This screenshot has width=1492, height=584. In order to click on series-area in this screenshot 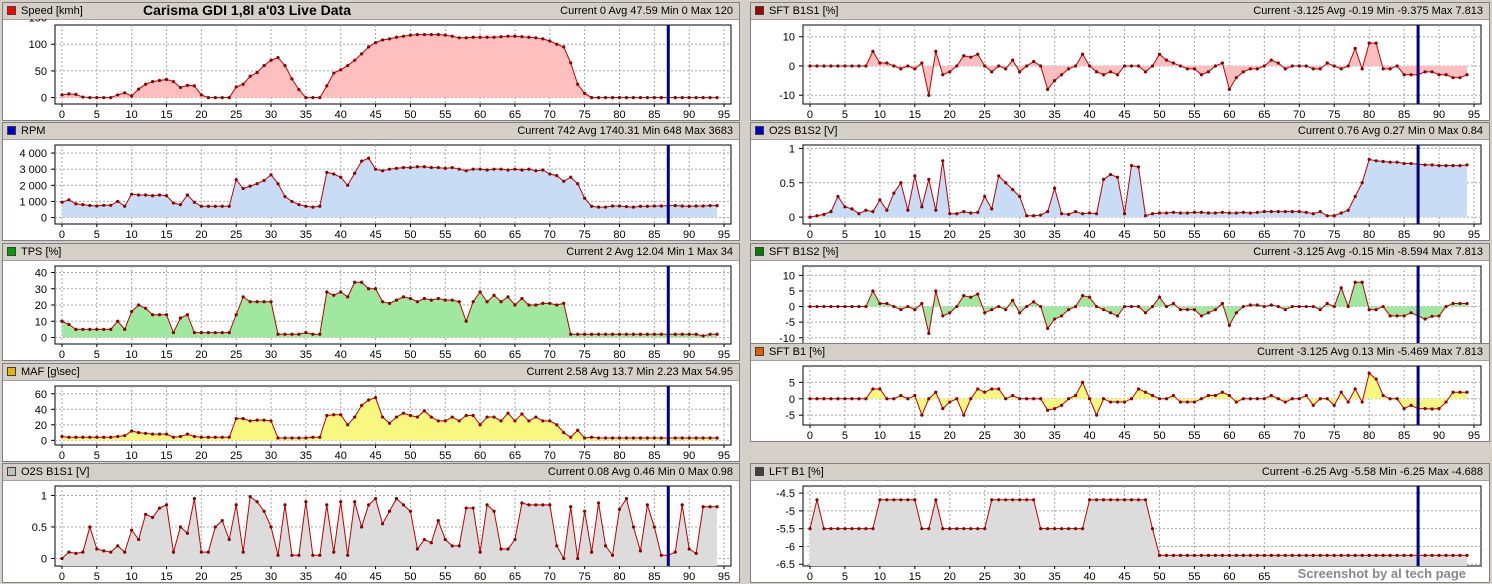, I will do `click(389, 531)`.